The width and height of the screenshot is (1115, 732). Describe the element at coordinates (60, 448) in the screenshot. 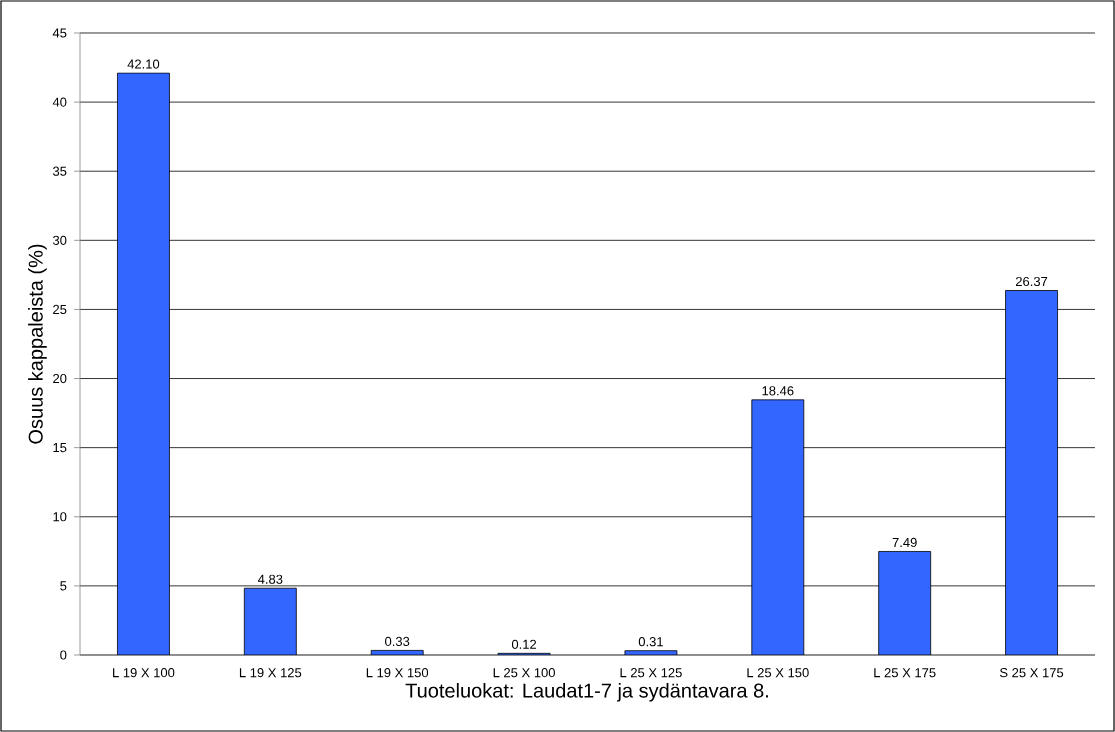

I see `y-tick-label: 15` at that location.